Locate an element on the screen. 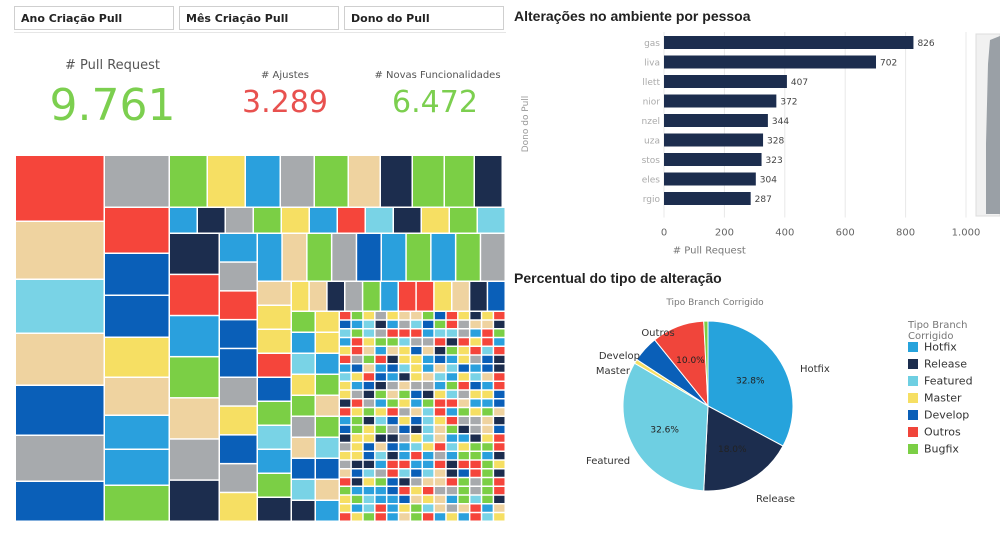 The height and width of the screenshot is (541, 1000). filter-dono-pull: Dono do Pull is located at coordinates (424, 18).